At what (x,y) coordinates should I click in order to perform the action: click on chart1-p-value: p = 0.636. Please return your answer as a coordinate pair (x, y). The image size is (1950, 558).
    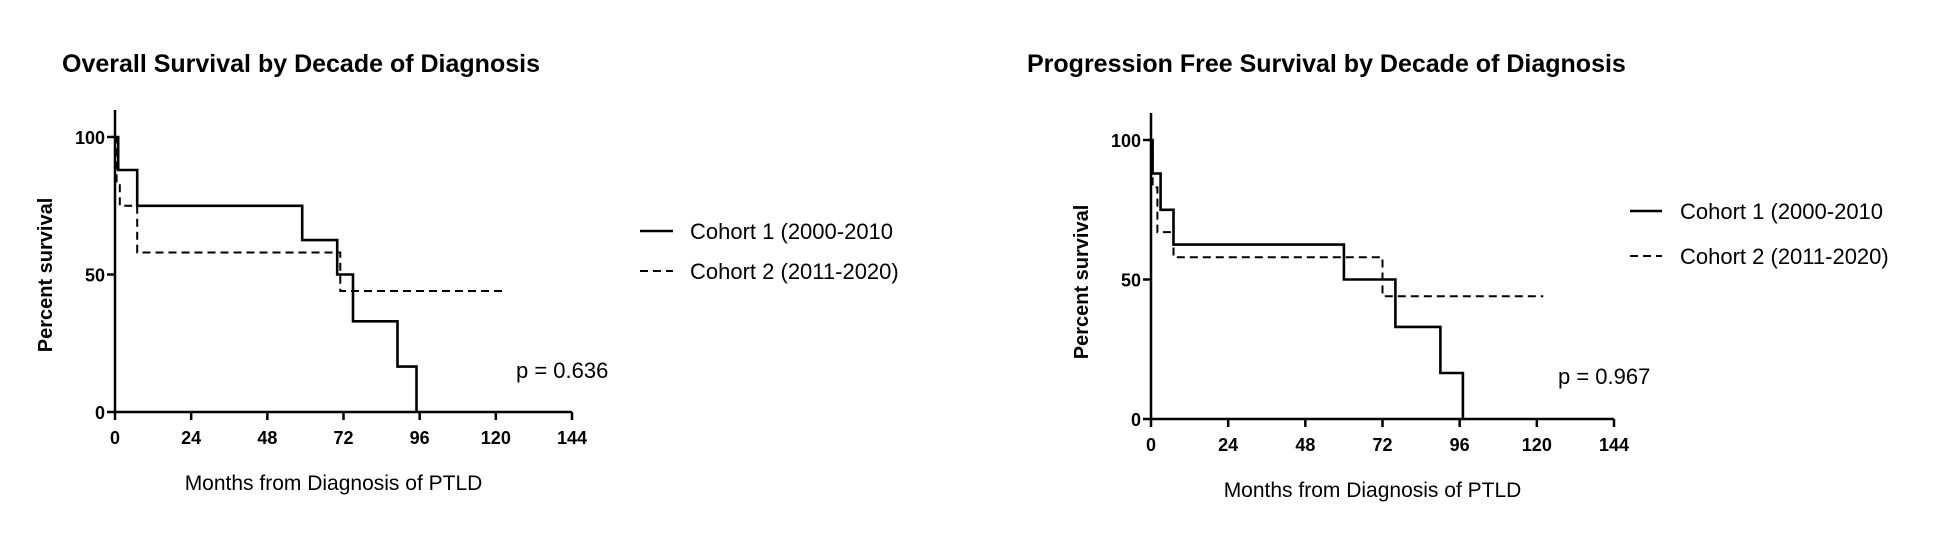
    Looking at the image, I should click on (562, 370).